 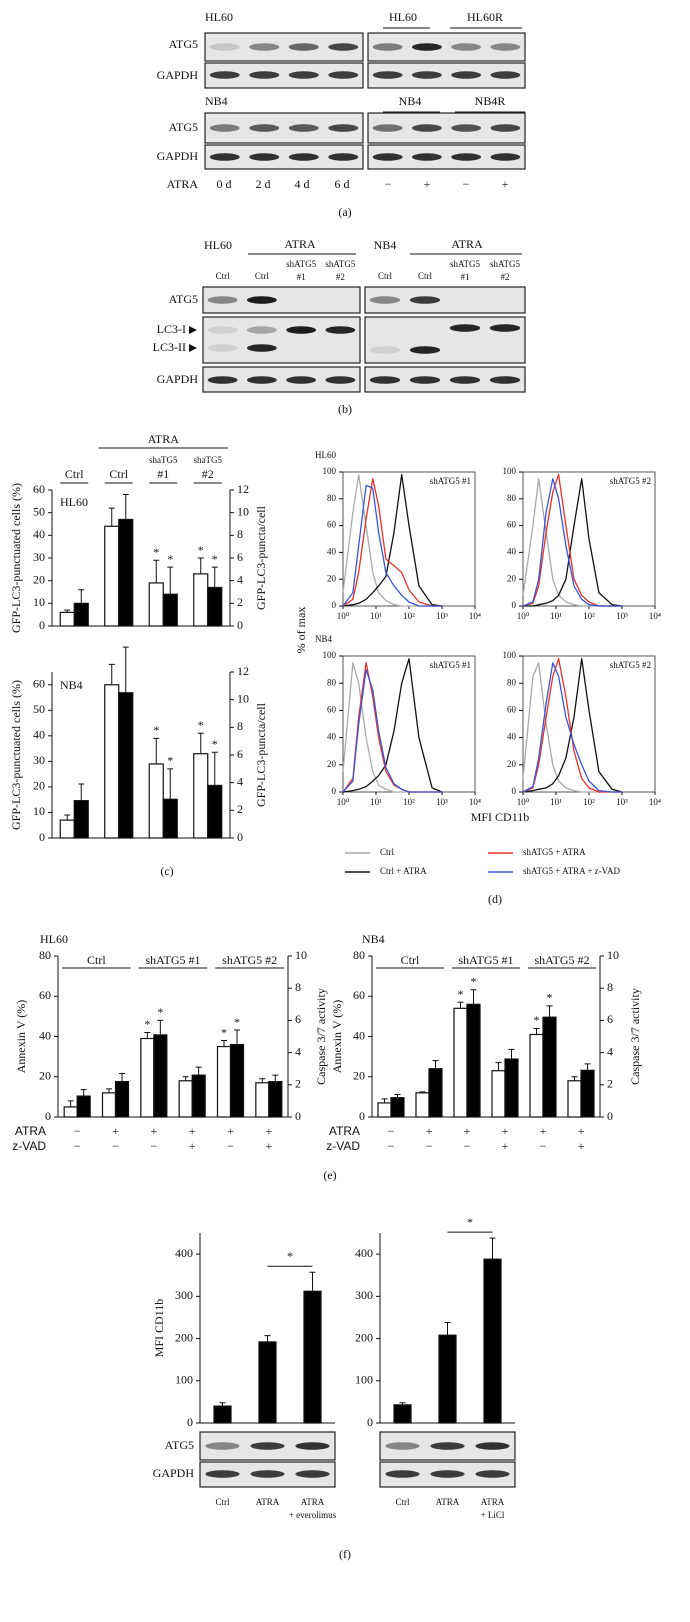 I want to click on plot-frame, so click(x=409, y=724).